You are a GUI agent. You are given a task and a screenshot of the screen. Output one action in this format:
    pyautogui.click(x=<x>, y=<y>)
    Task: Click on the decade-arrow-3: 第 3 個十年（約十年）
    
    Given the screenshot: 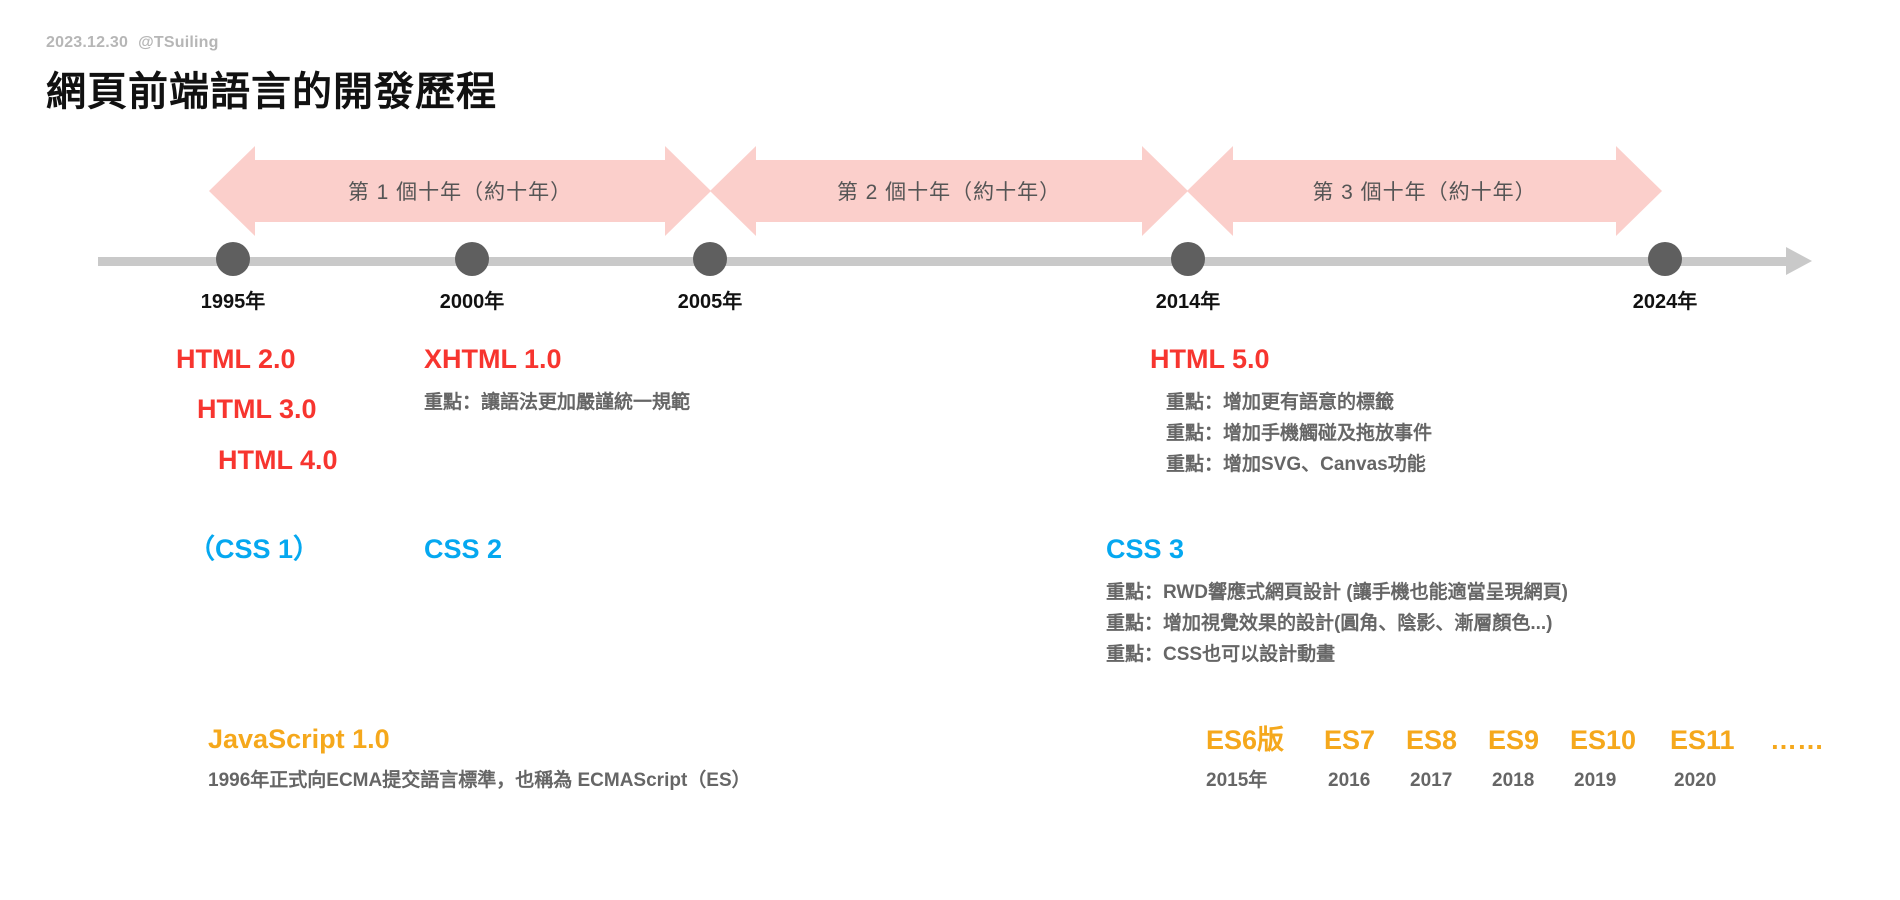 What is the action you would take?
    pyautogui.click(x=1424, y=191)
    